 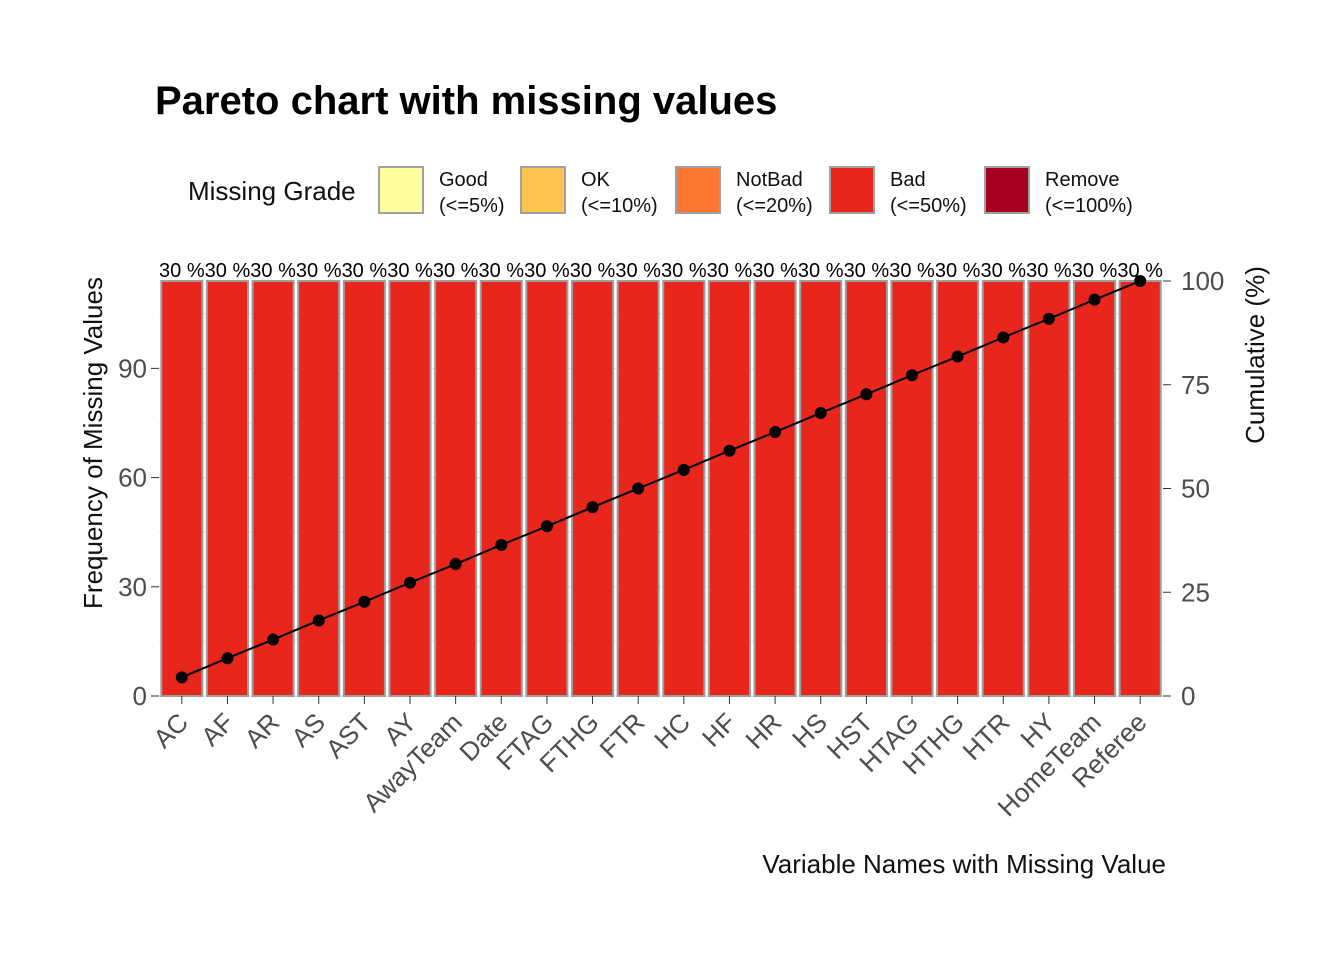 I want to click on x-tick-label: AR, so click(x=262, y=730).